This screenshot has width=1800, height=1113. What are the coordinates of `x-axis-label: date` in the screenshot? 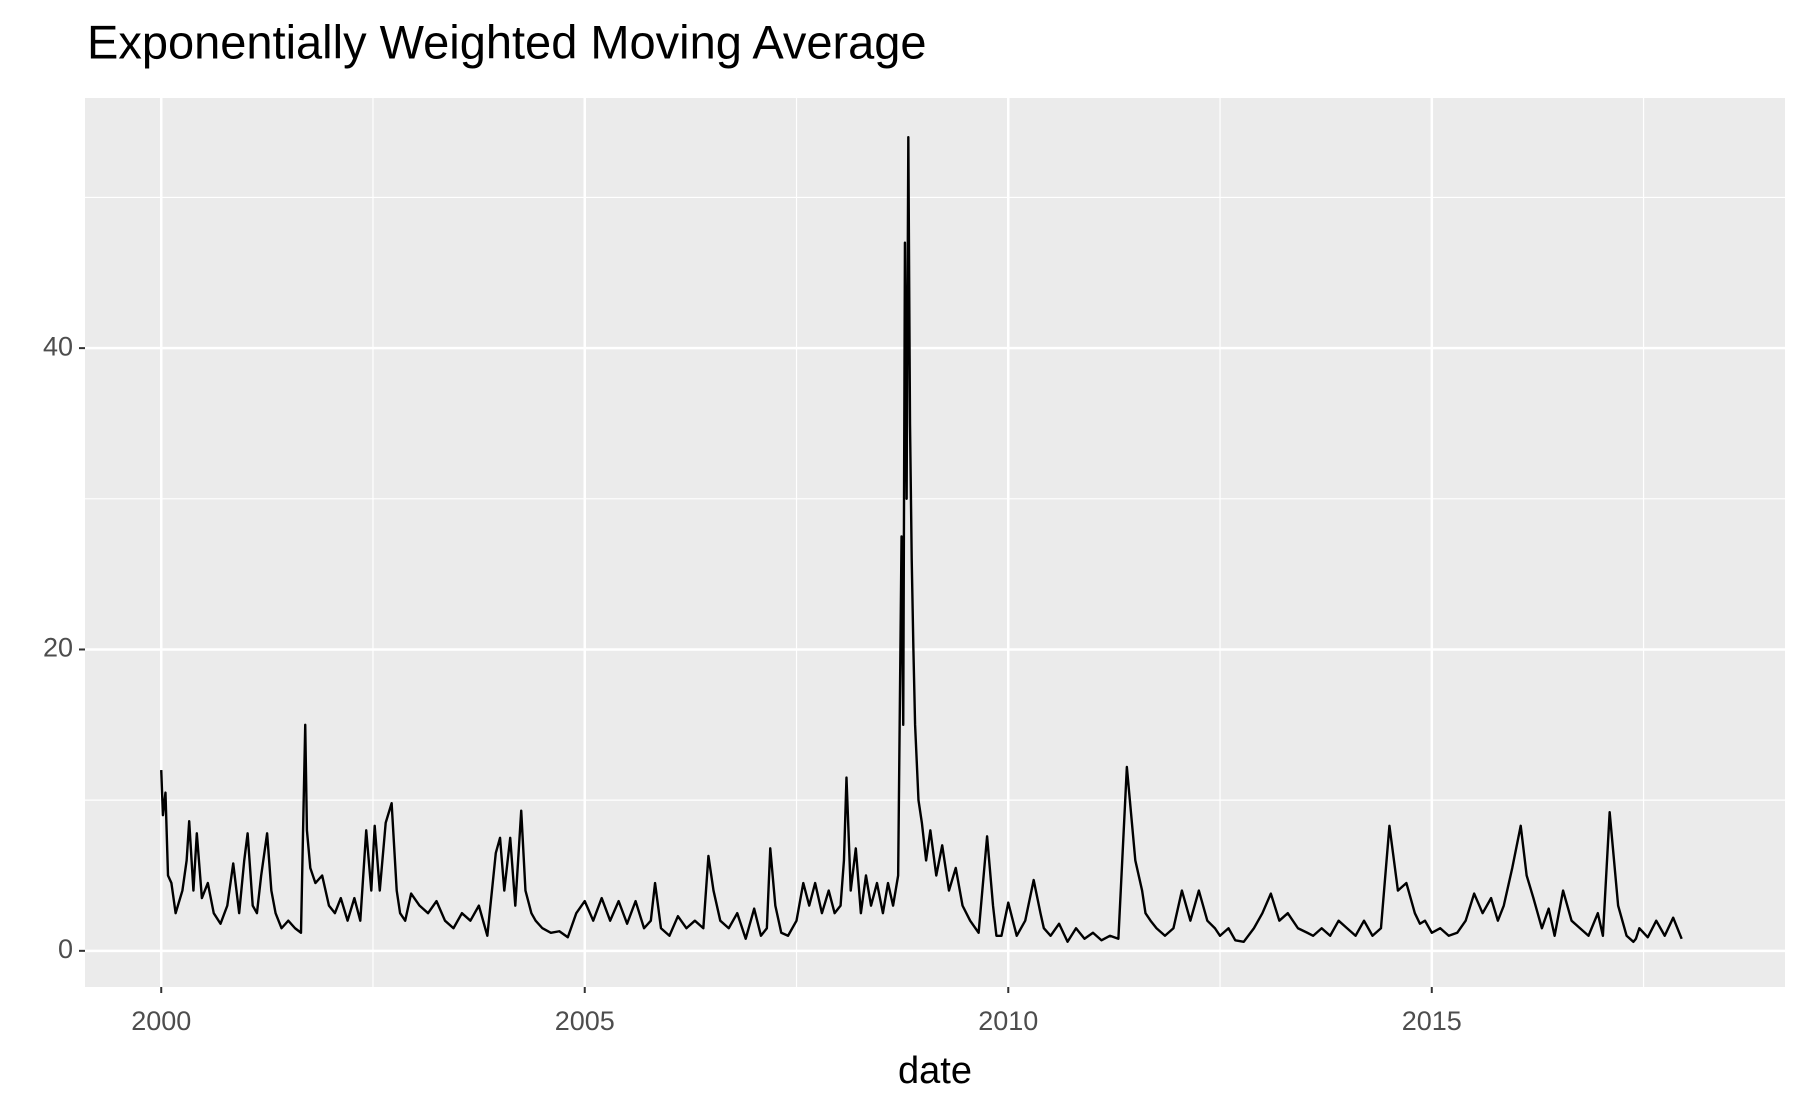 It's located at (935, 1071).